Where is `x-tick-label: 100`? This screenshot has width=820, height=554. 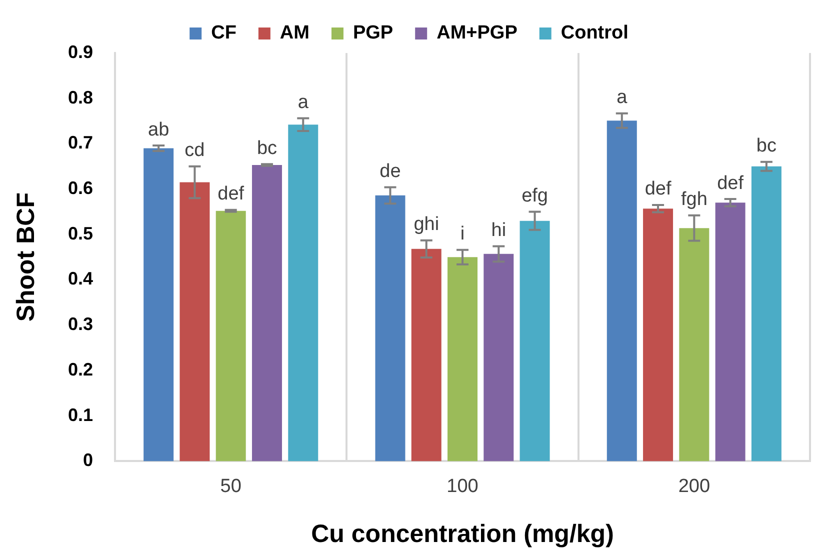 x-tick-label: 100 is located at coordinates (462, 486).